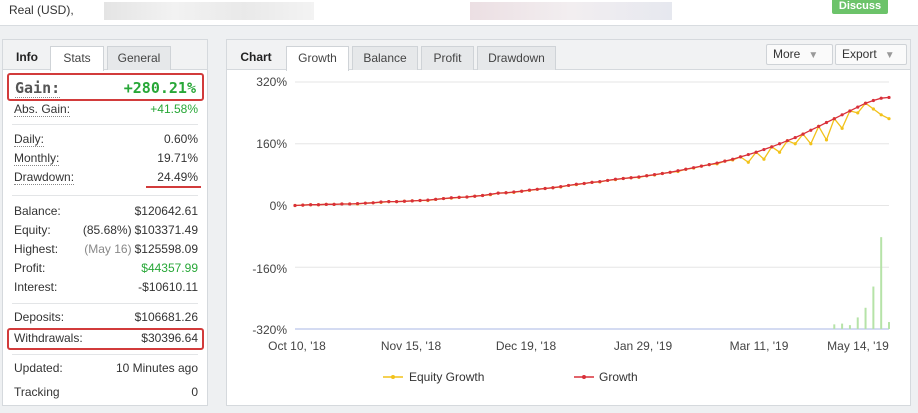 The image size is (918, 413). I want to click on daily-row: Daily: 0.60%, so click(105, 141).